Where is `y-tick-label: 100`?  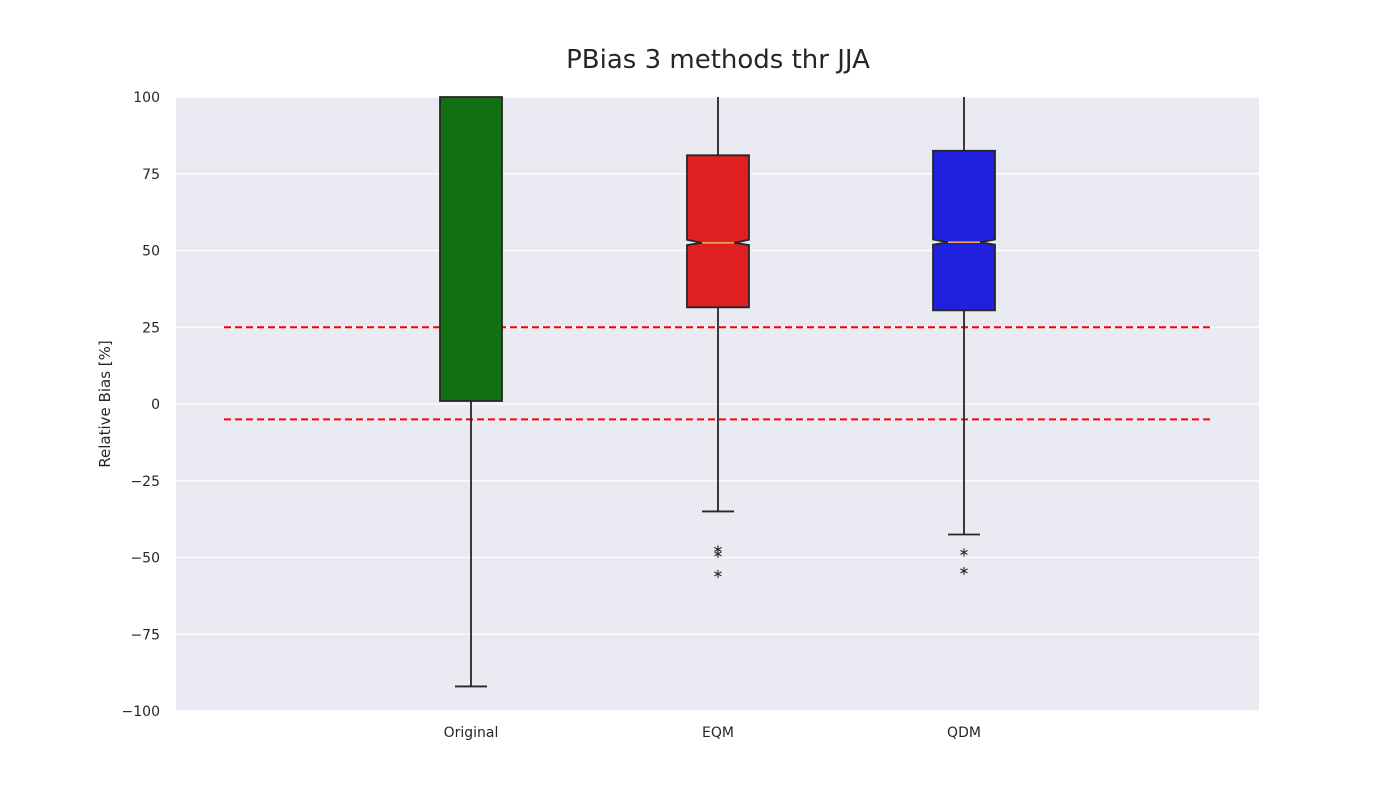
y-tick-label: 100 is located at coordinates (146, 98).